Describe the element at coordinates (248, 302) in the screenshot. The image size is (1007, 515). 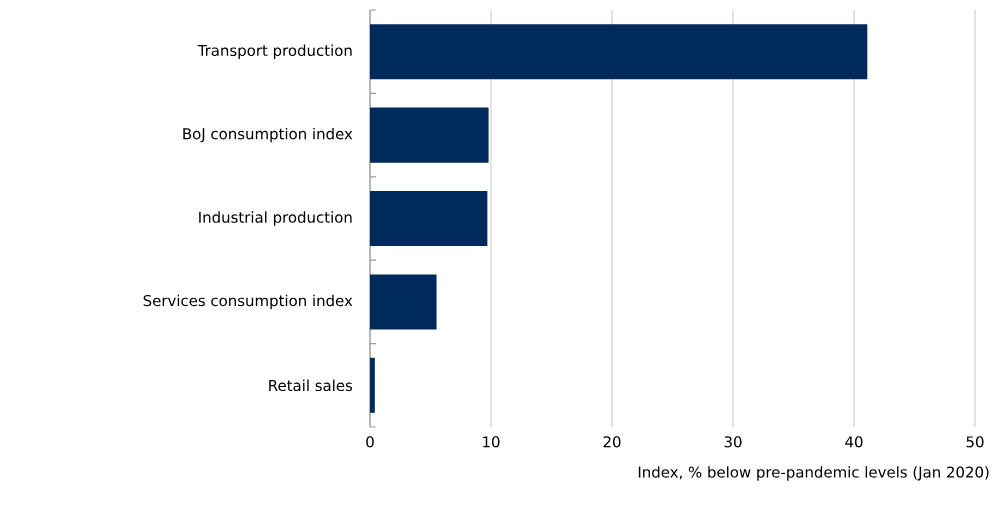
I see `y-tick-label: Services consumption index` at that location.